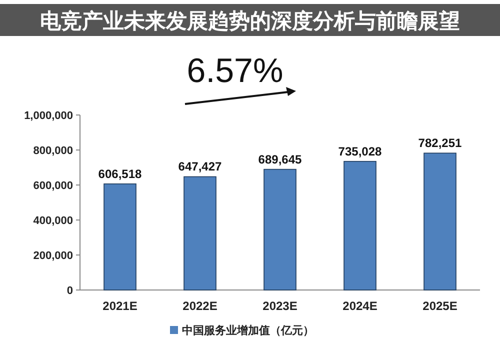 The width and height of the screenshot is (500, 362). Describe the element at coordinates (440, 143) in the screenshot. I see `data-label: 782,251` at that location.